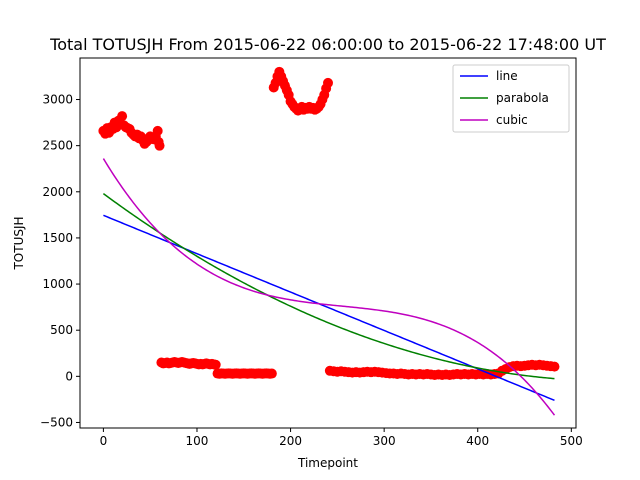 Image resolution: width=640 pixels, height=480 pixels. I want to click on legend-label-cubic: cubic, so click(512, 120).